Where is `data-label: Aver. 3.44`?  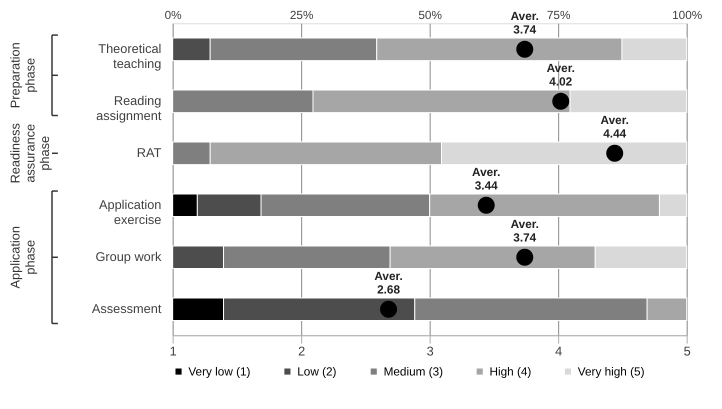
data-label: Aver. 3.44 is located at coordinates (486, 179).